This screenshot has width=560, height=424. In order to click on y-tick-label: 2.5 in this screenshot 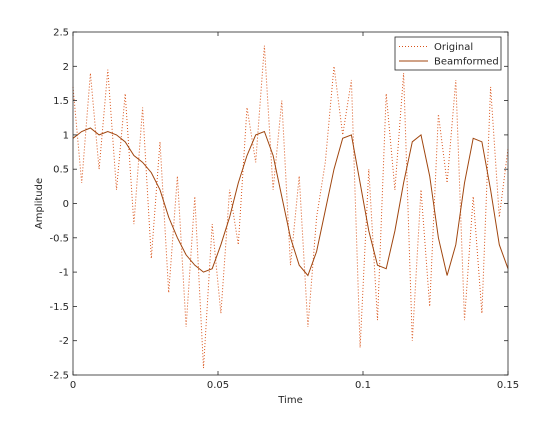, I will do `click(61, 33)`.